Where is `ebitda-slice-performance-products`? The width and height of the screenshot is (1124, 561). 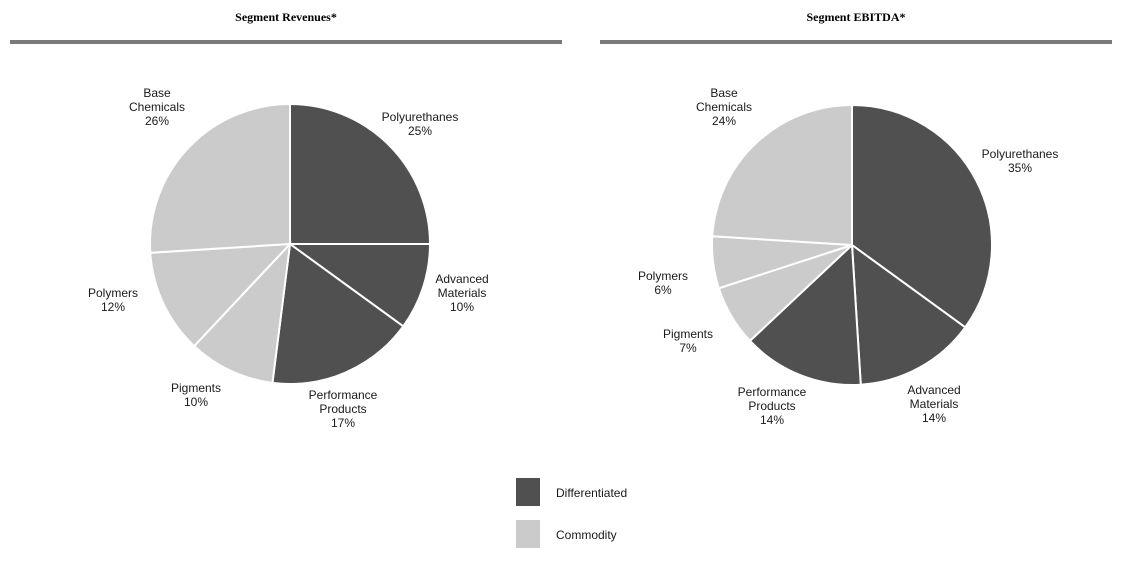
ebitda-slice-performance-products is located at coordinates (805, 314).